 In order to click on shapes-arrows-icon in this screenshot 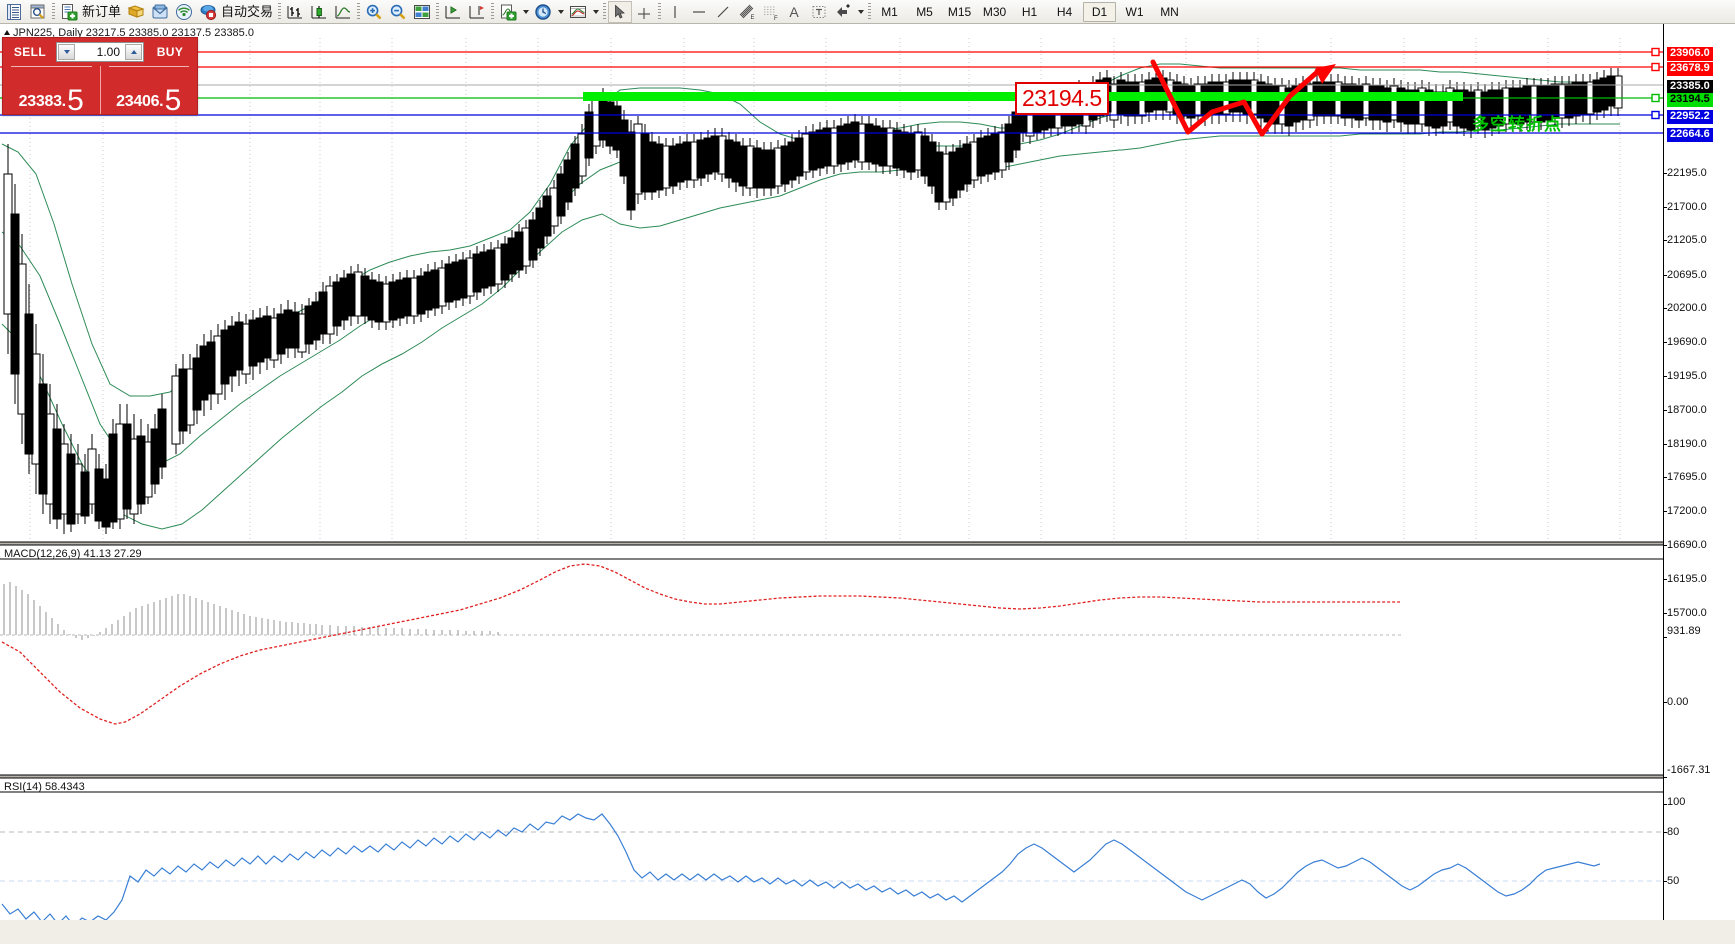, I will do `click(843, 12)`.